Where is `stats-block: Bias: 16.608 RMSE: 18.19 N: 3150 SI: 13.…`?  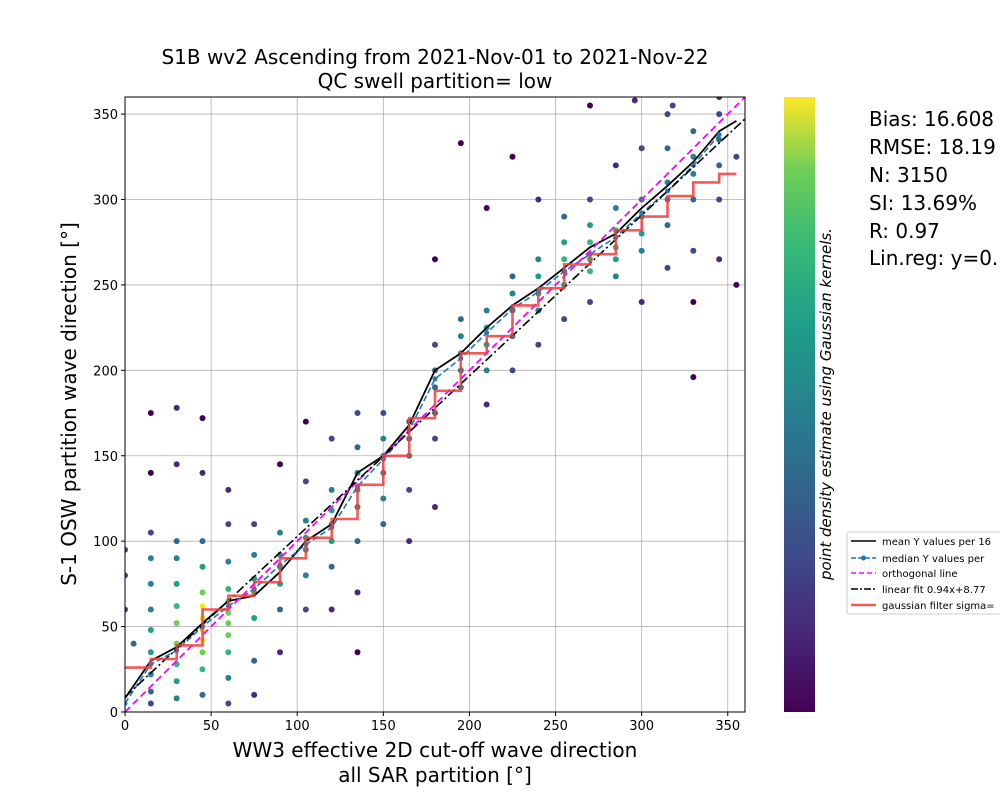 stats-block: Bias: 16.608 RMSE: 18.19 N: 3150 SI: 13.… is located at coordinates (933, 188).